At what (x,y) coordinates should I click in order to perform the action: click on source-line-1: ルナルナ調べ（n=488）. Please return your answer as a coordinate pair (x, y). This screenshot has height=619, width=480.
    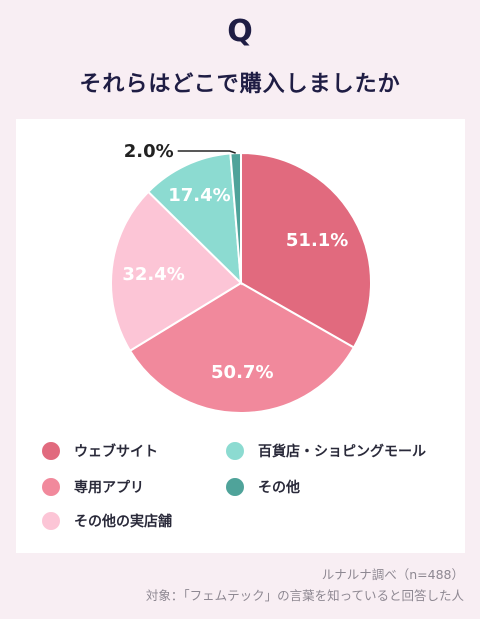
    Looking at the image, I should click on (392, 574).